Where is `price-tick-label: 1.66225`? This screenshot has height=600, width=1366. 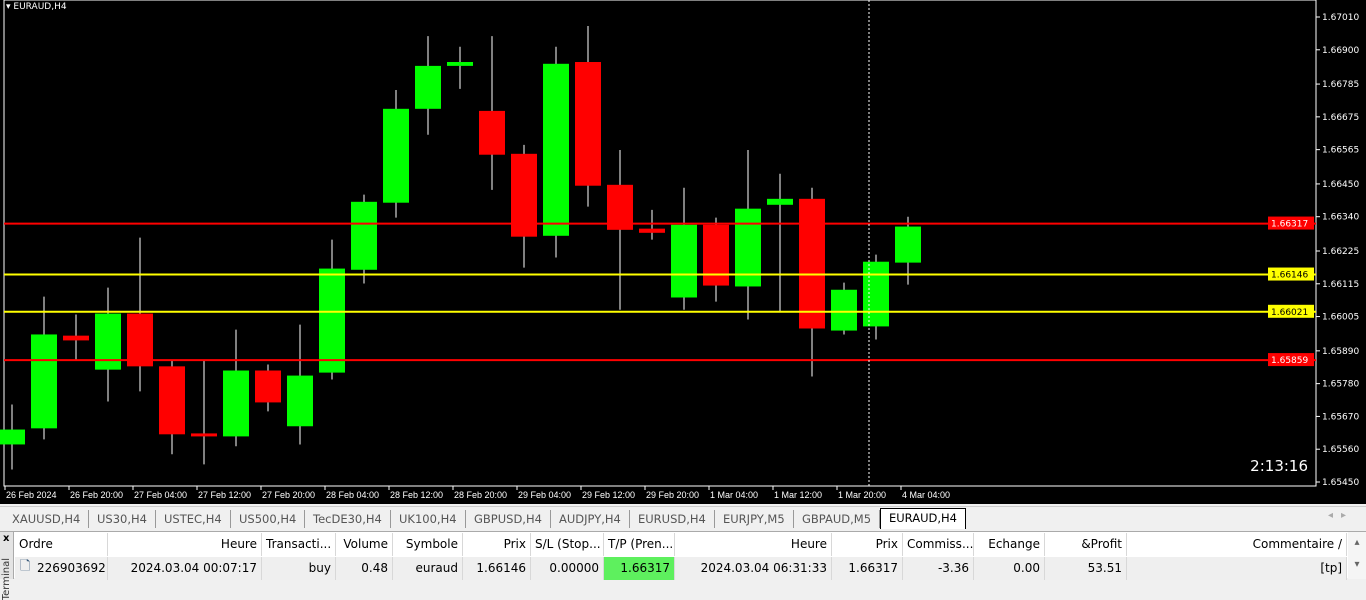
price-tick-label: 1.66225 is located at coordinates (1340, 252).